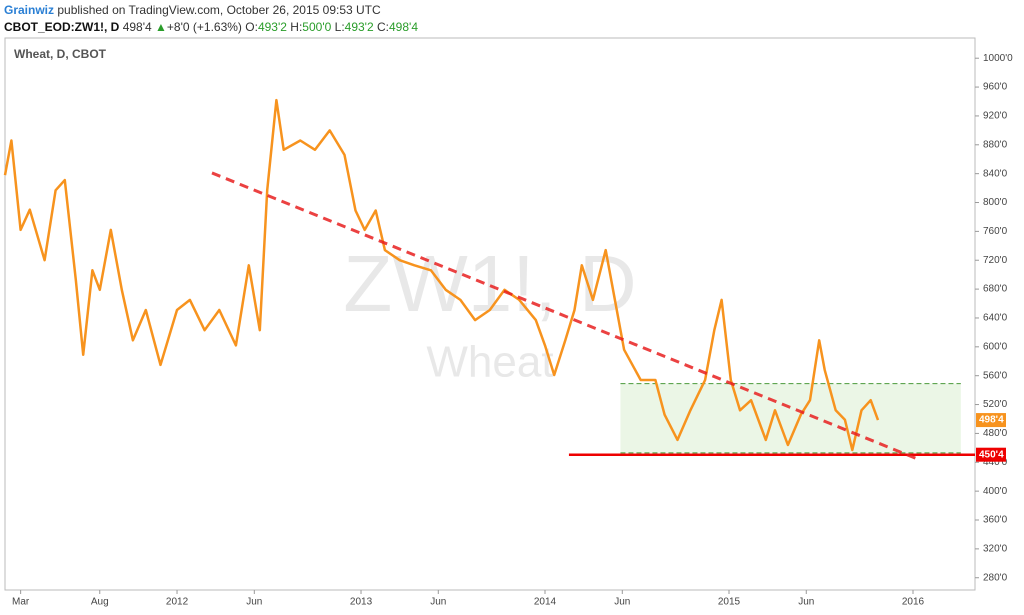 This screenshot has height=615, width=1024. I want to click on y-tick-label: 440'0, so click(995, 462).